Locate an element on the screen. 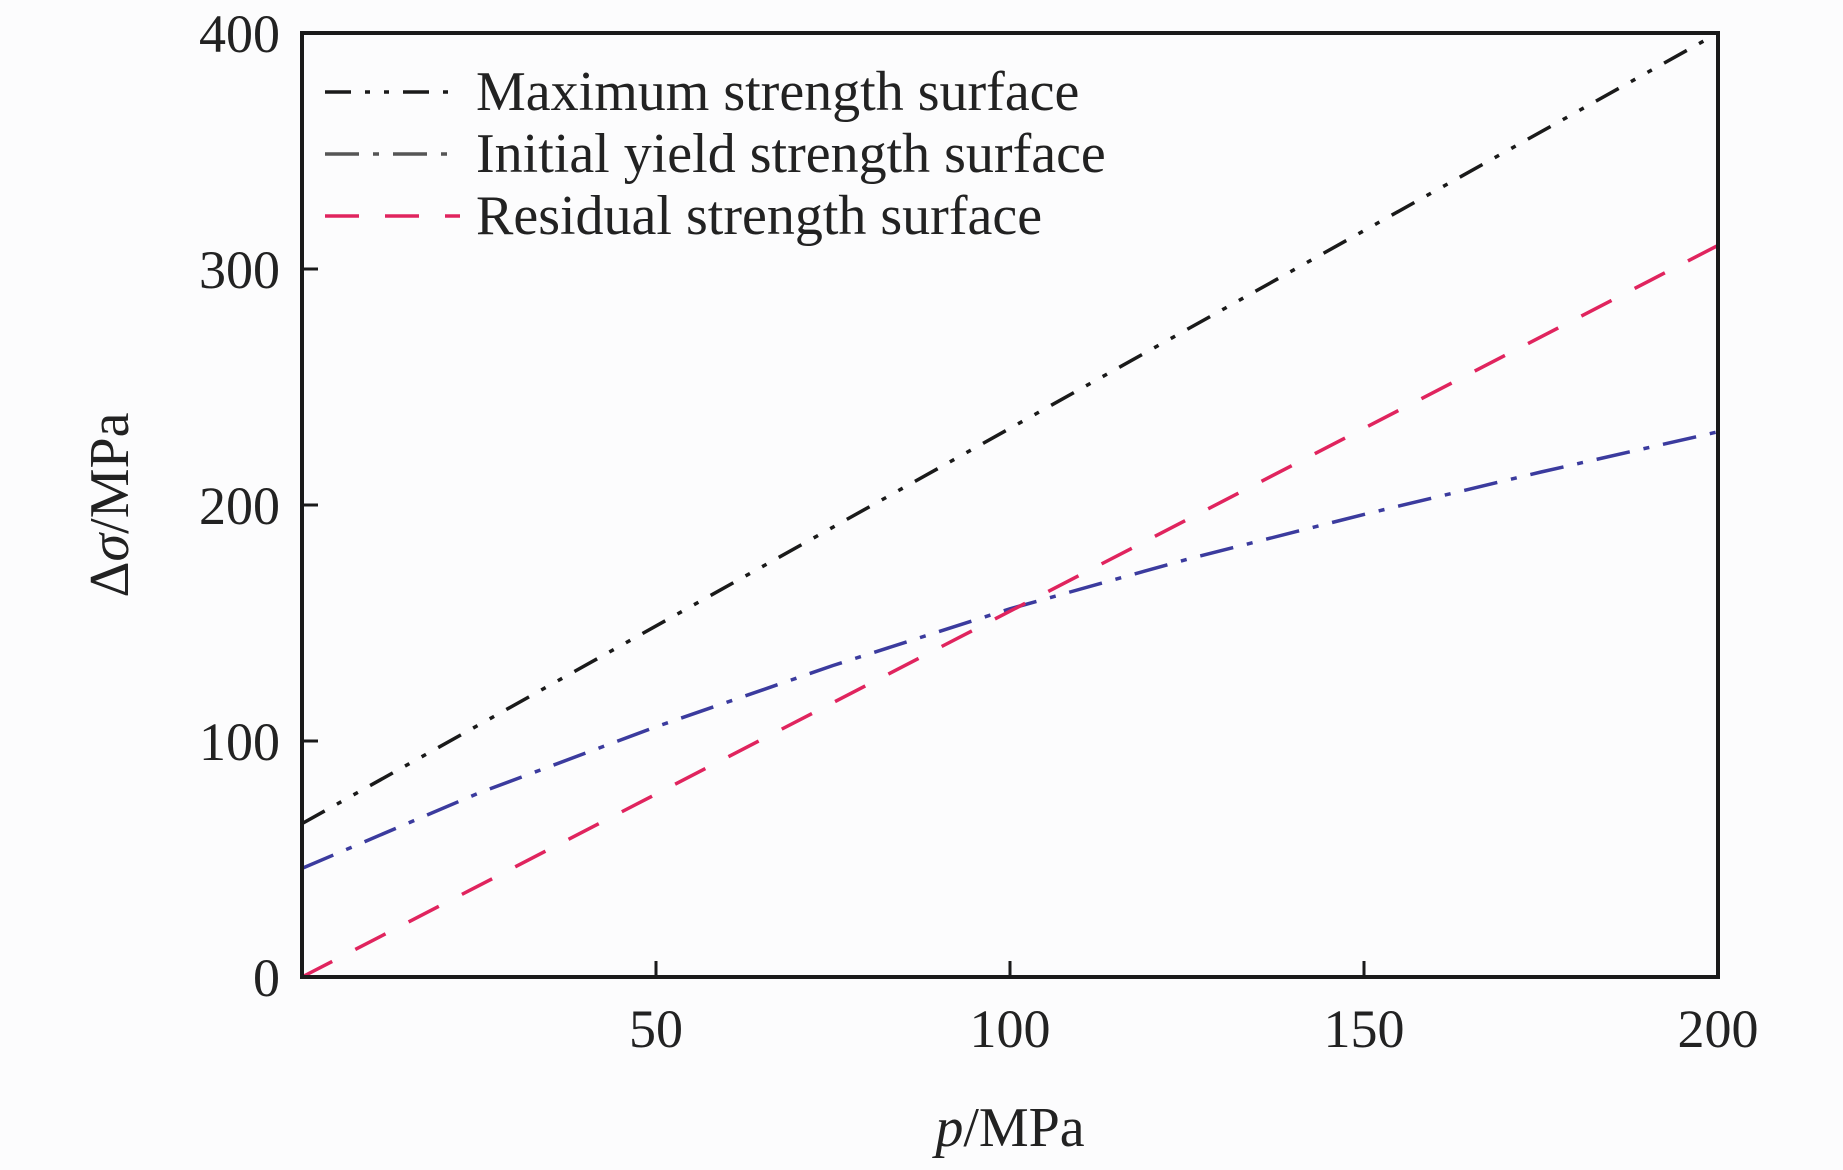 This screenshot has width=1843, height=1170. y-axis-title: Δσ/MPa is located at coordinates (110, 504).